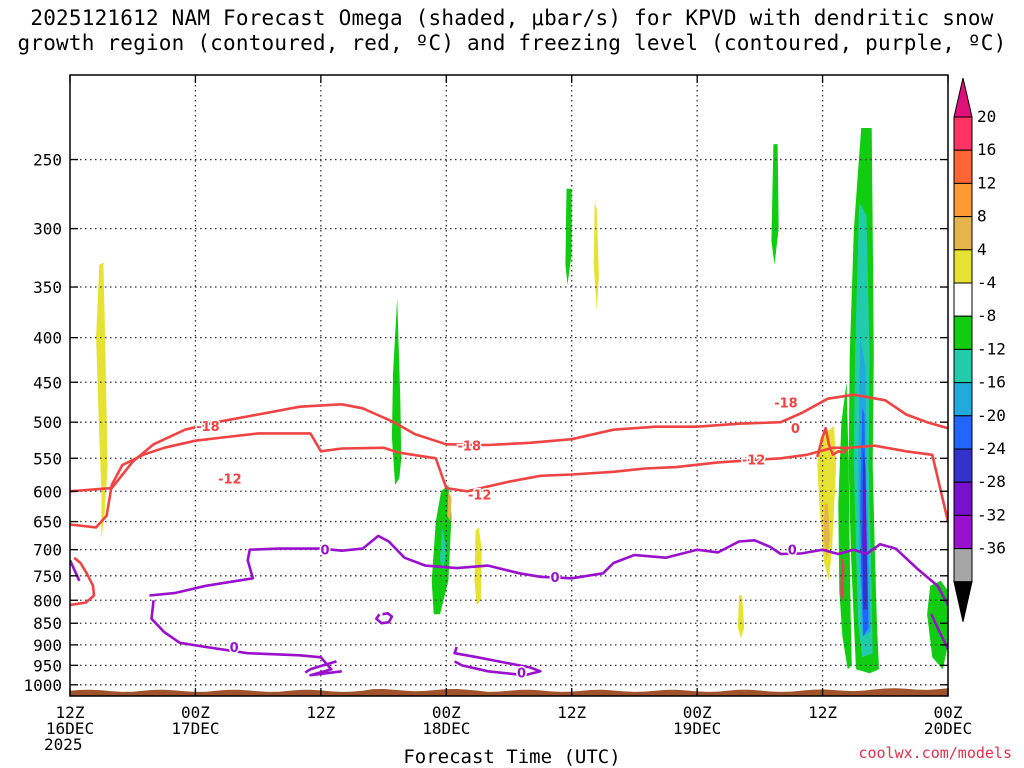 This screenshot has width=1024, height=768. What do you see at coordinates (509, 692) in the screenshot?
I see `terrain-fill` at bounding box center [509, 692].